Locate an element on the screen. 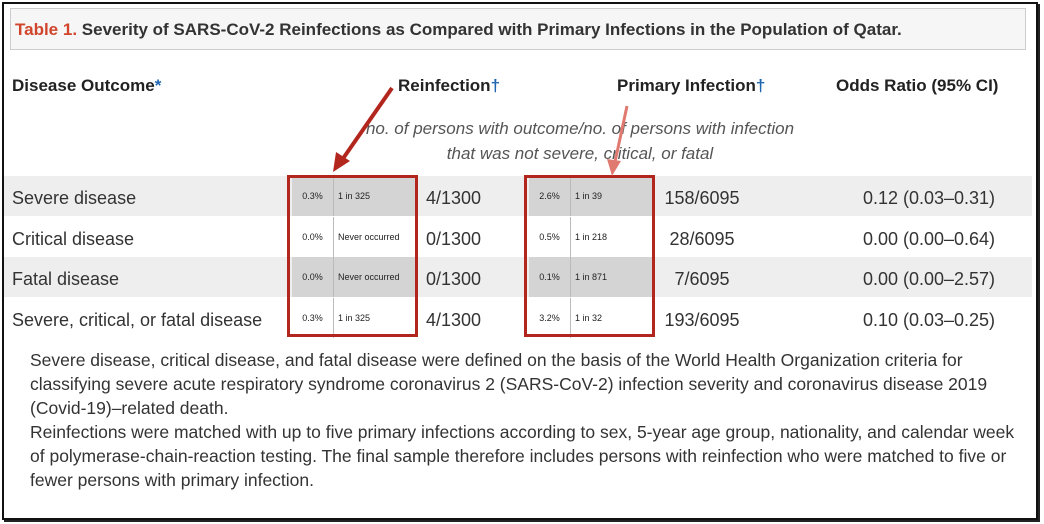 This screenshot has height=524, width=1044. primary-count: 7/6095 is located at coordinates (702, 279).